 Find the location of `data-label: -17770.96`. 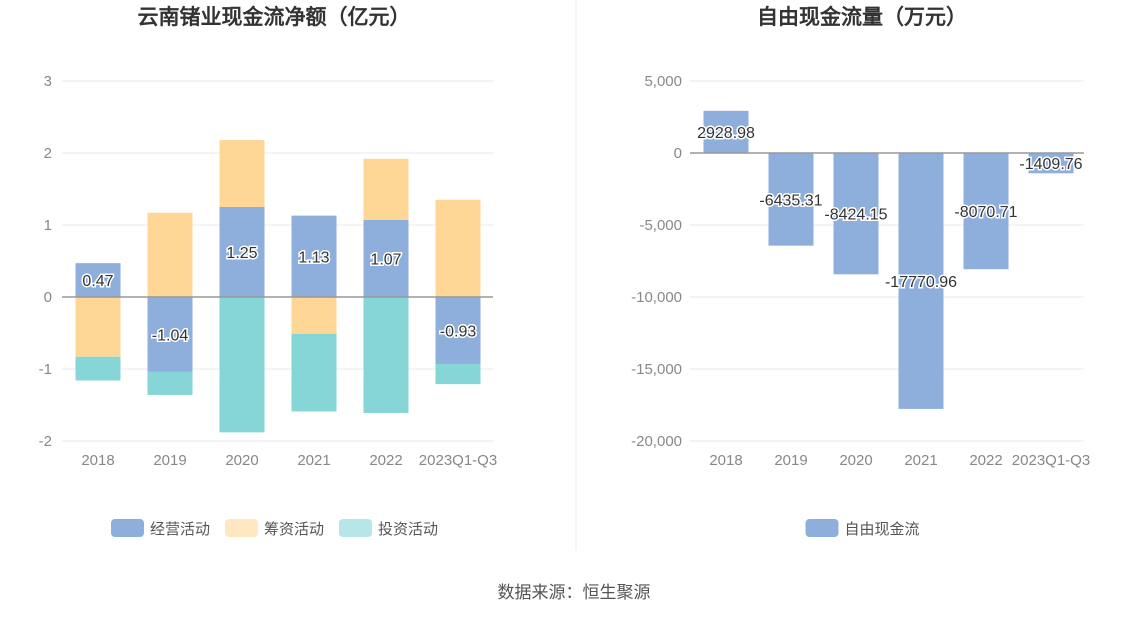

data-label: -17770.96 is located at coordinates (921, 282).